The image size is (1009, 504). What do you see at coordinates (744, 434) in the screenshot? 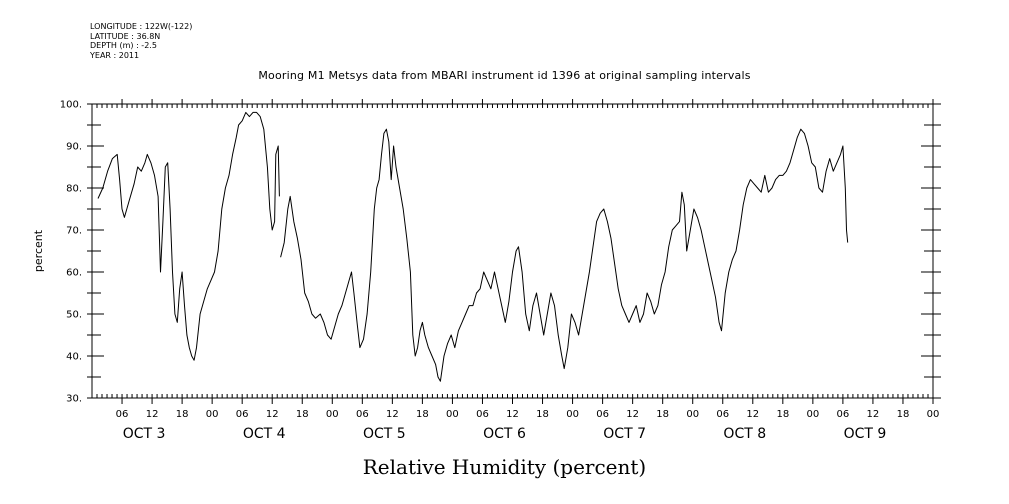
I see `day-label: OCT 8` at bounding box center [744, 434].